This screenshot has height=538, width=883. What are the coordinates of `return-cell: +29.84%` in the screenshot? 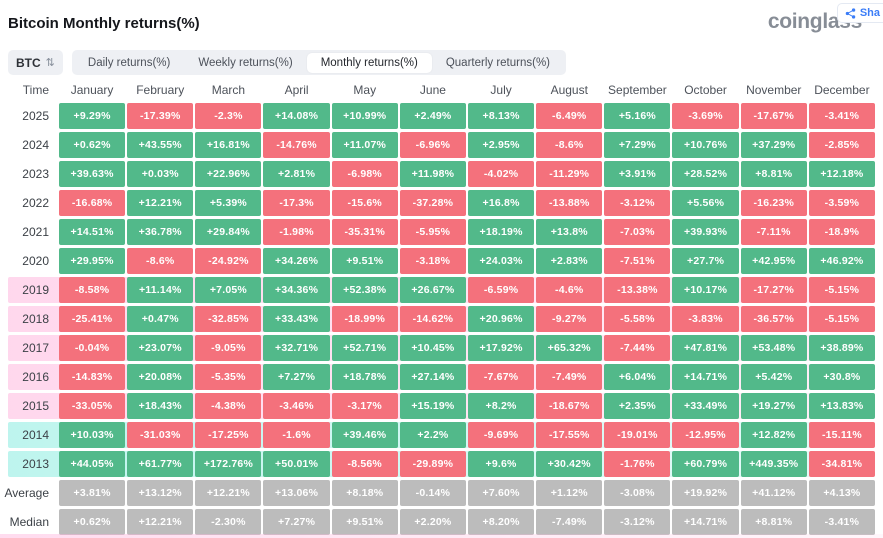 It's located at (228, 232).